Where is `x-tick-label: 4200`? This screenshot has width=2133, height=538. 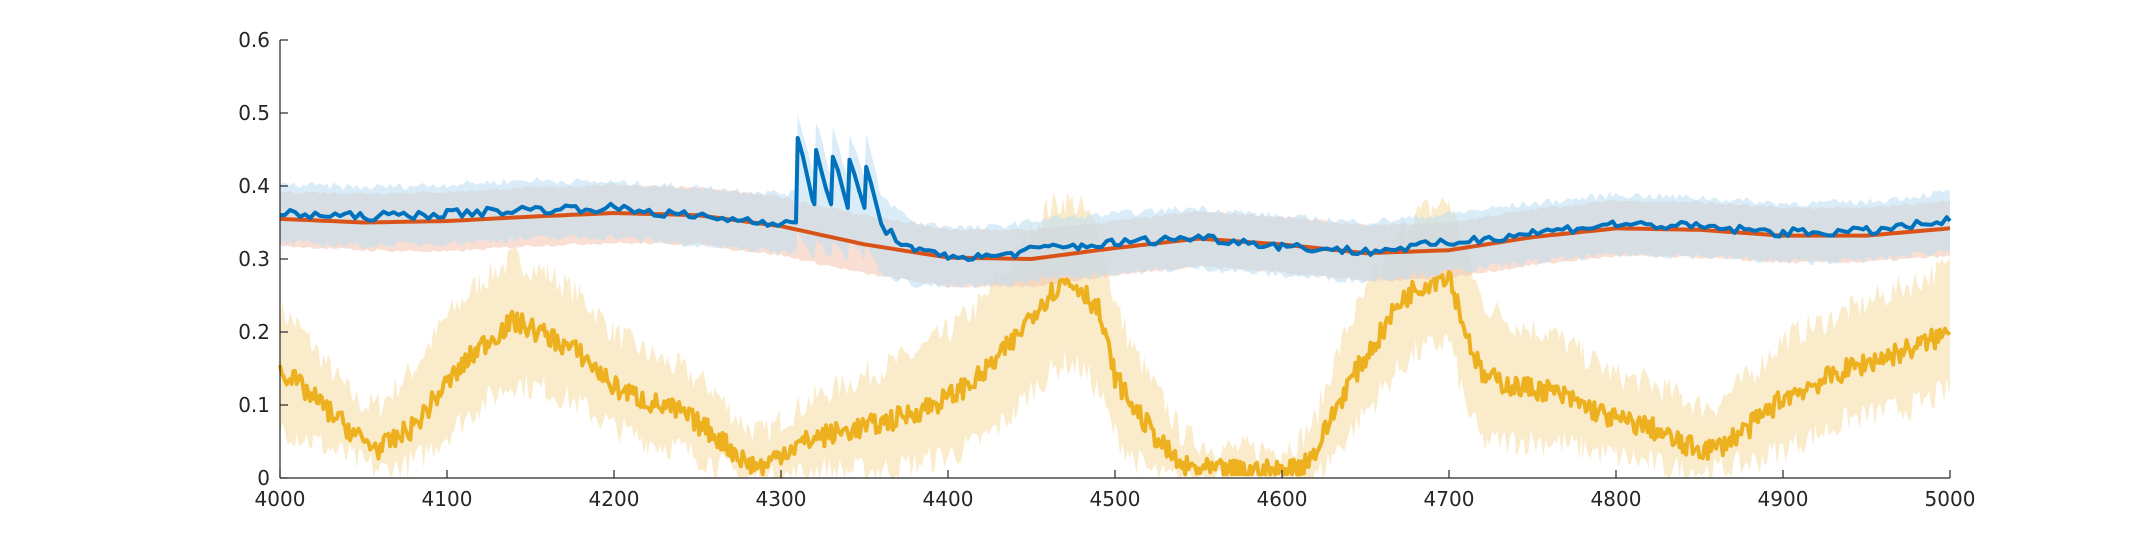
x-tick-label: 4200 is located at coordinates (614, 499).